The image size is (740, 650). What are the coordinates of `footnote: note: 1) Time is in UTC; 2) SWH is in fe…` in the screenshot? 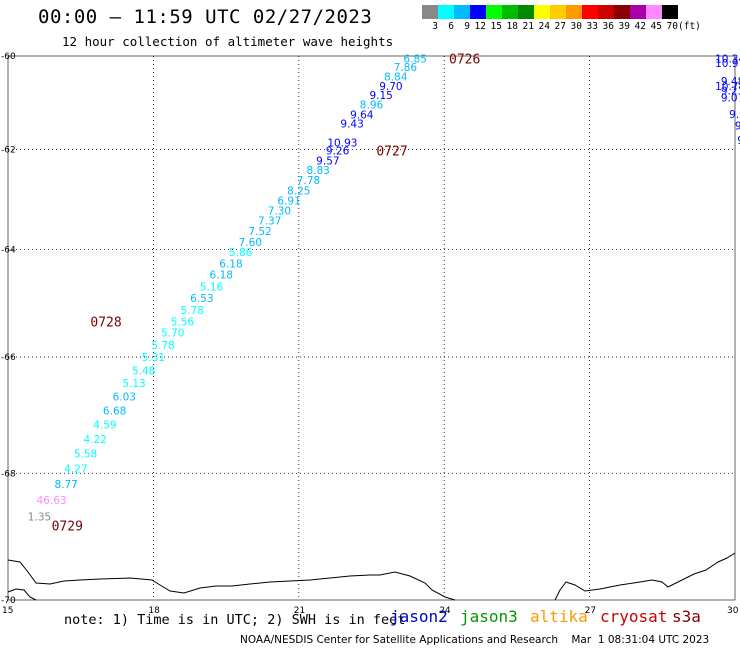 It's located at (235, 620).